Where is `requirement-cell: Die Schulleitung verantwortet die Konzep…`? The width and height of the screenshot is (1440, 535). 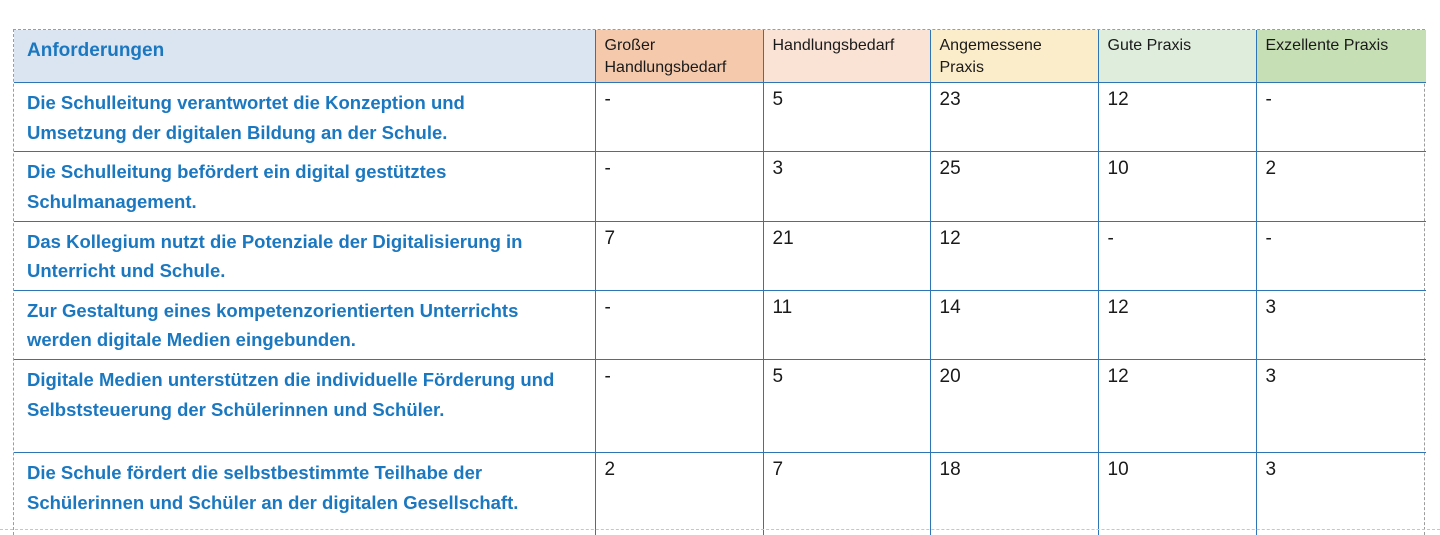 requirement-cell: Die Schulleitung verantwortet die Konzep… is located at coordinates (305, 117).